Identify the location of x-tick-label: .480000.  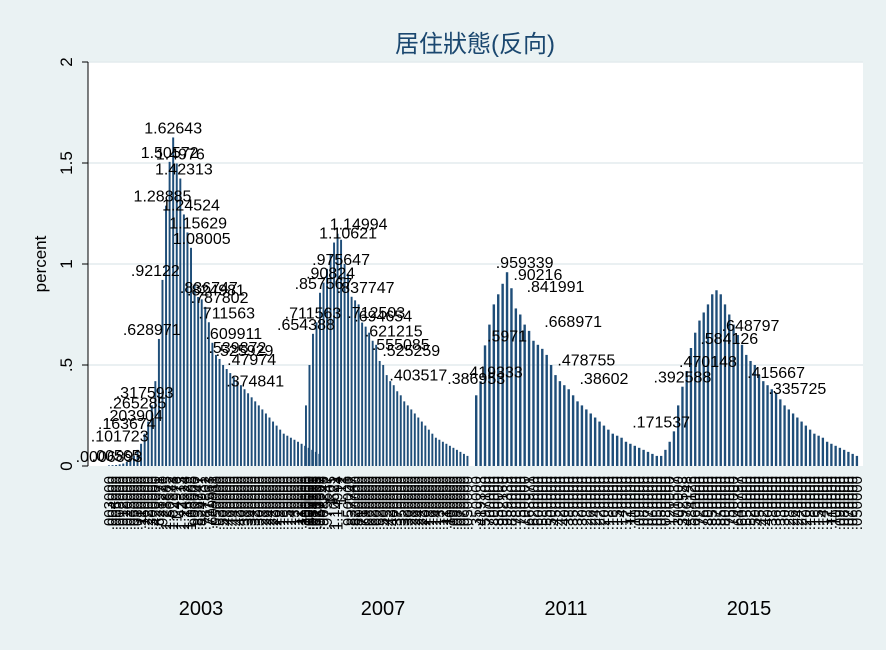
(227, 503).